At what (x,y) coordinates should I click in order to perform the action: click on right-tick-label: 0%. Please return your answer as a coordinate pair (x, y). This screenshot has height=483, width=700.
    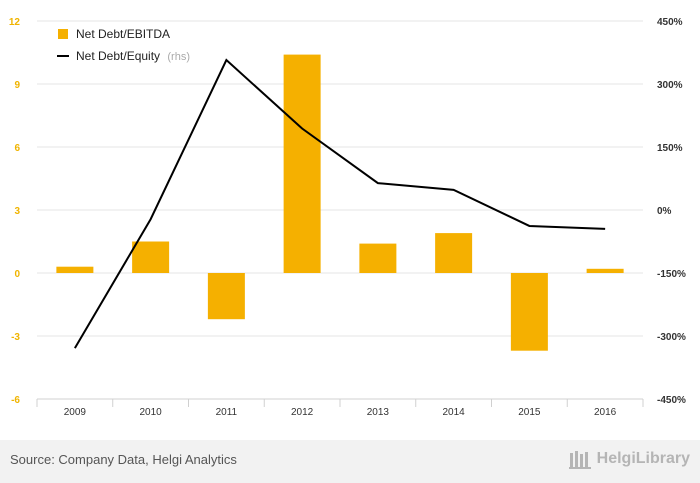
    Looking at the image, I should click on (664, 211).